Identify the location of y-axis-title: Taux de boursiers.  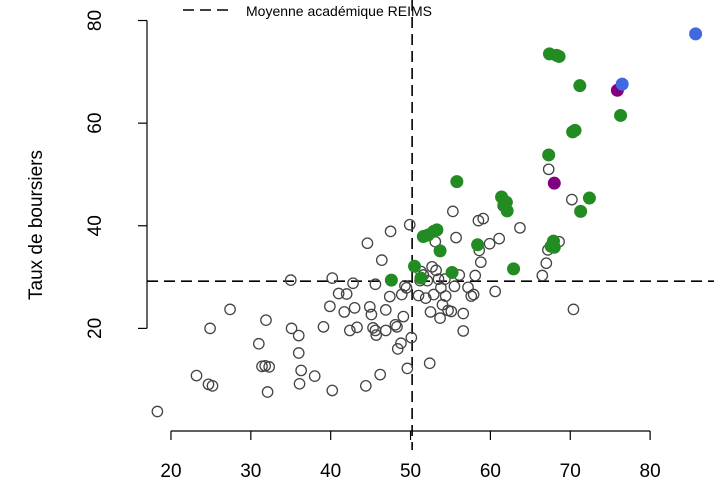
(36, 225).